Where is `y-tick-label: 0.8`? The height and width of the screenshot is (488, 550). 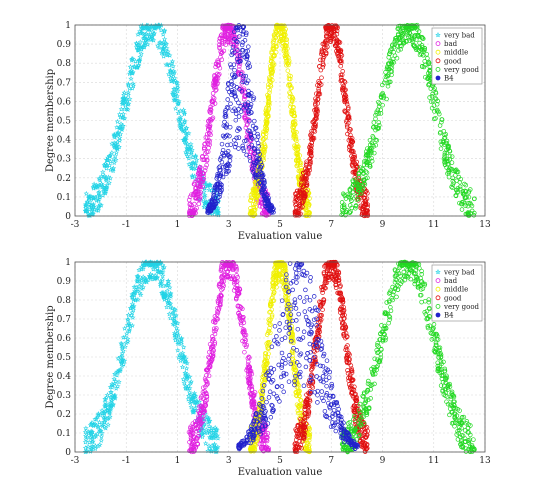
y-tick-label: 0.8 is located at coordinates (64, 64).